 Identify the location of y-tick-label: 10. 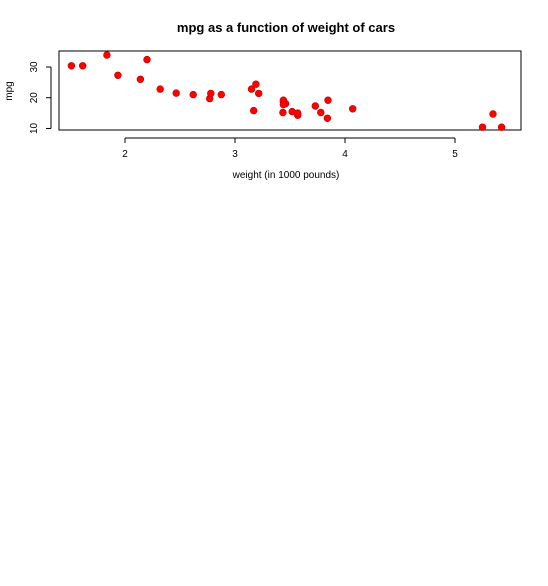
(34, 128).